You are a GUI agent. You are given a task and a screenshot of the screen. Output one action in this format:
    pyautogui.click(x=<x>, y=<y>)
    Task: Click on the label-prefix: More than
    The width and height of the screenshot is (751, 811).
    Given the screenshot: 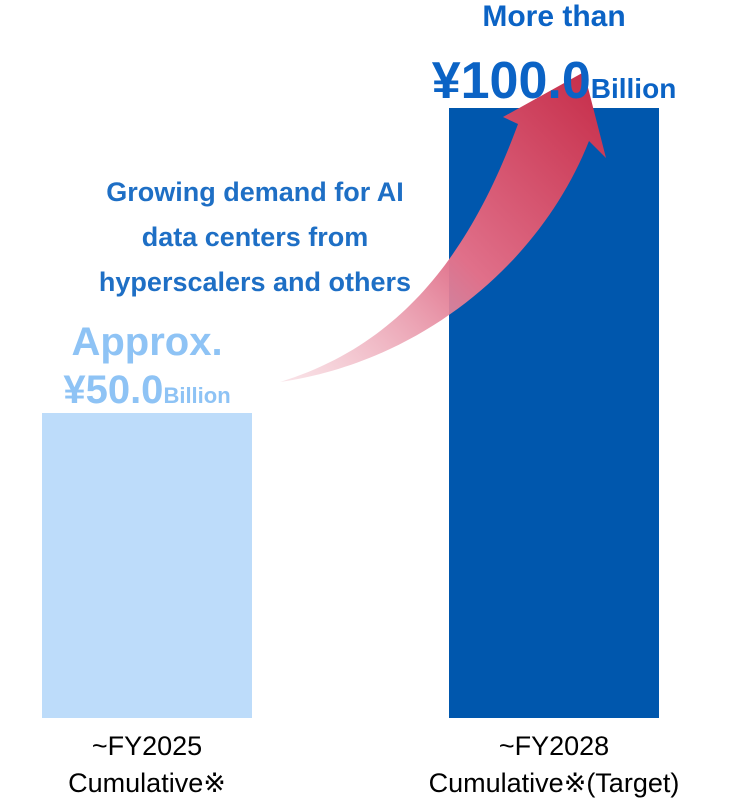 What is the action you would take?
    pyautogui.click(x=553, y=16)
    